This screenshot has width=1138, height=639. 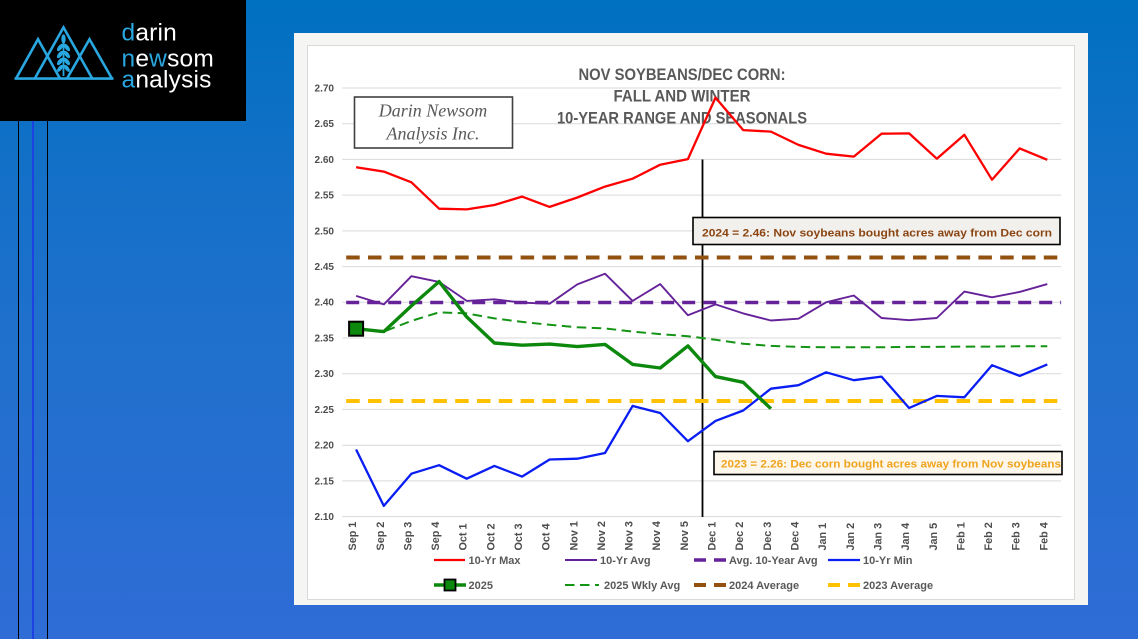 I want to click on svg-text: FALL AND WINTER, so click(x=682, y=97).